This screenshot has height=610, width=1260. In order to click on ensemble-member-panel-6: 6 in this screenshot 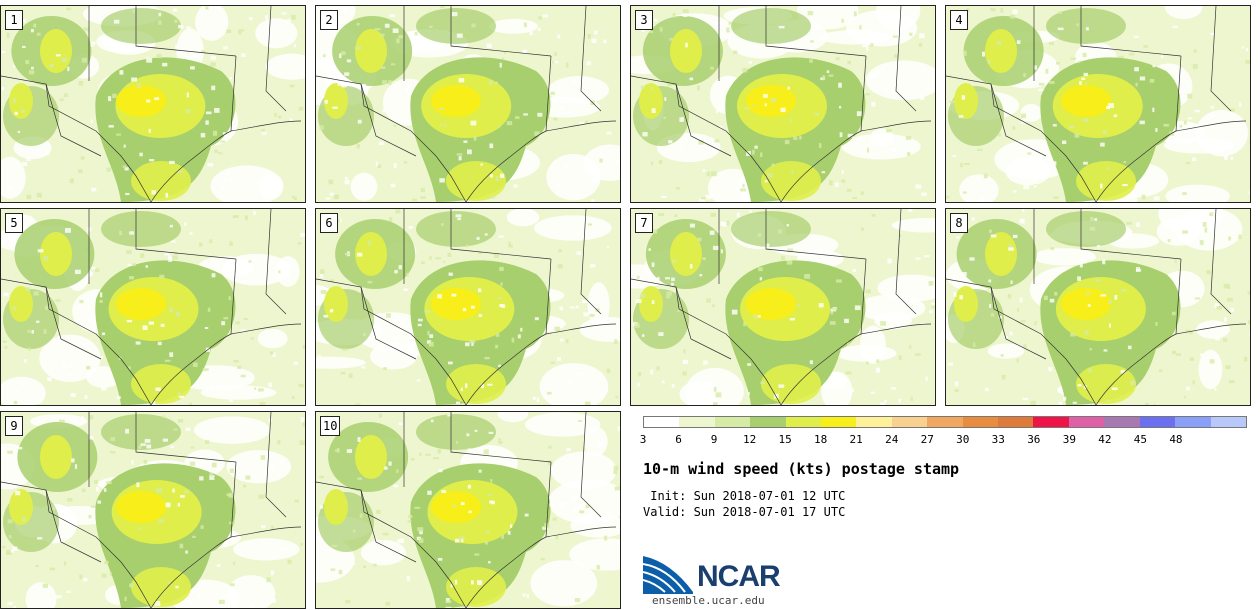, I will do `click(468, 307)`.